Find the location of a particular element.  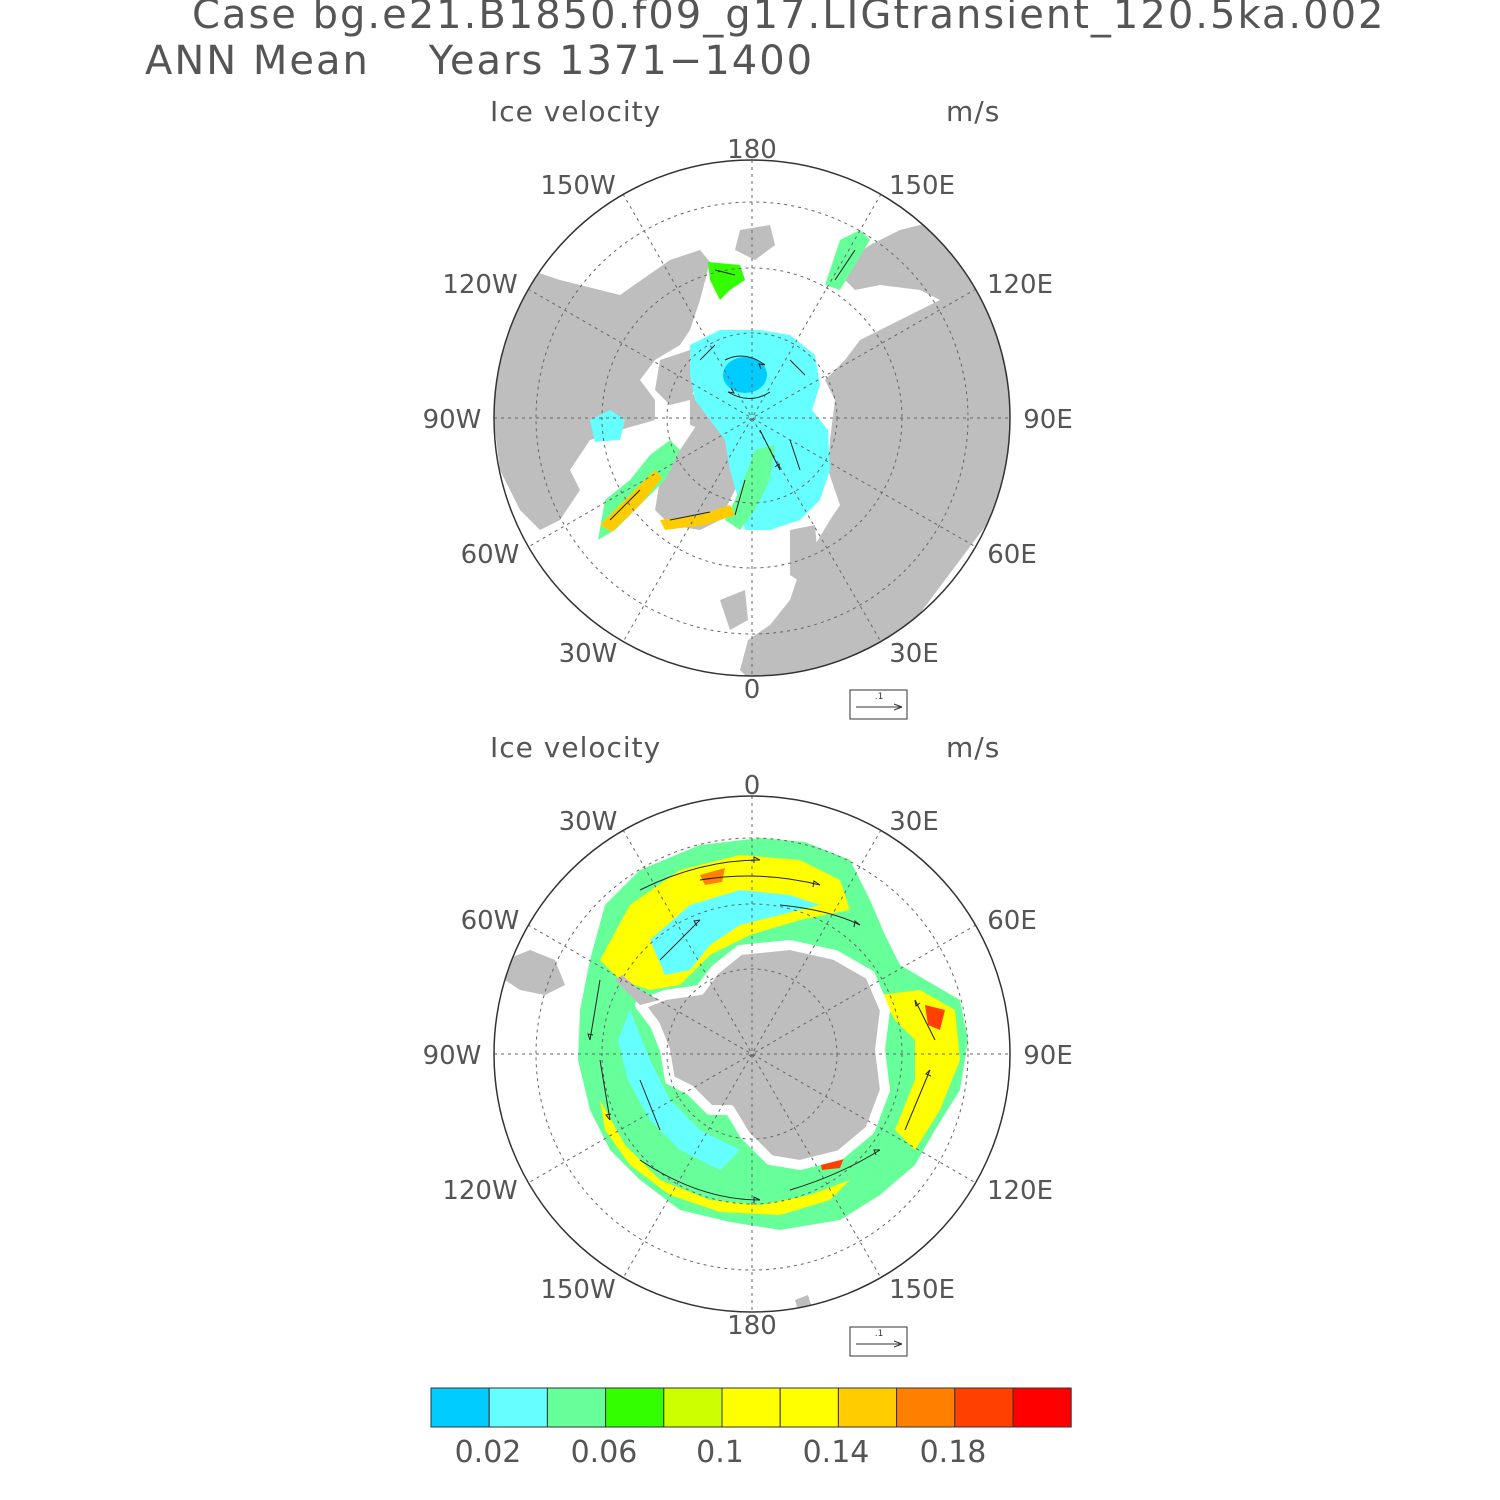

landmass-greenland is located at coordinates (700, 470).